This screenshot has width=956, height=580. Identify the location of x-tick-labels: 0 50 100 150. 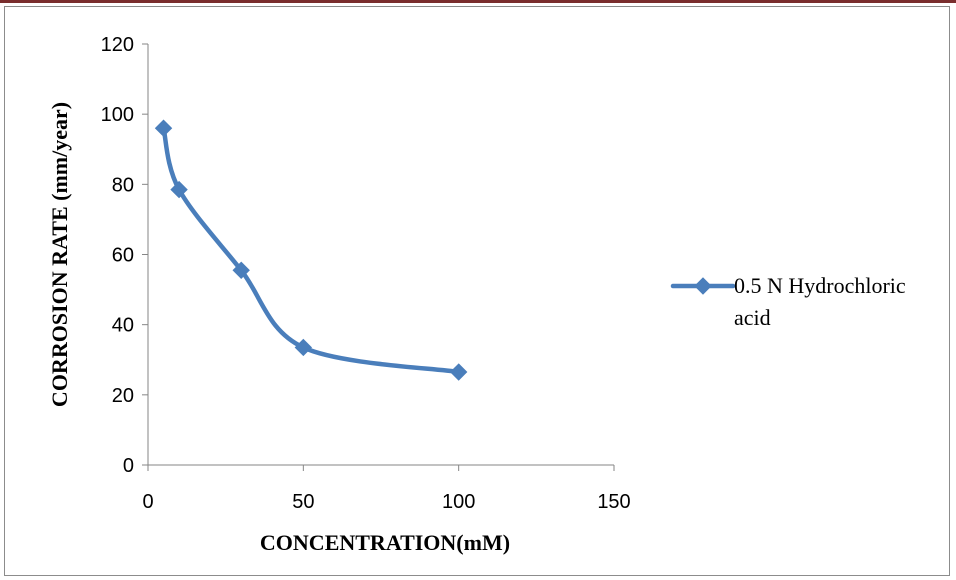
(386, 502).